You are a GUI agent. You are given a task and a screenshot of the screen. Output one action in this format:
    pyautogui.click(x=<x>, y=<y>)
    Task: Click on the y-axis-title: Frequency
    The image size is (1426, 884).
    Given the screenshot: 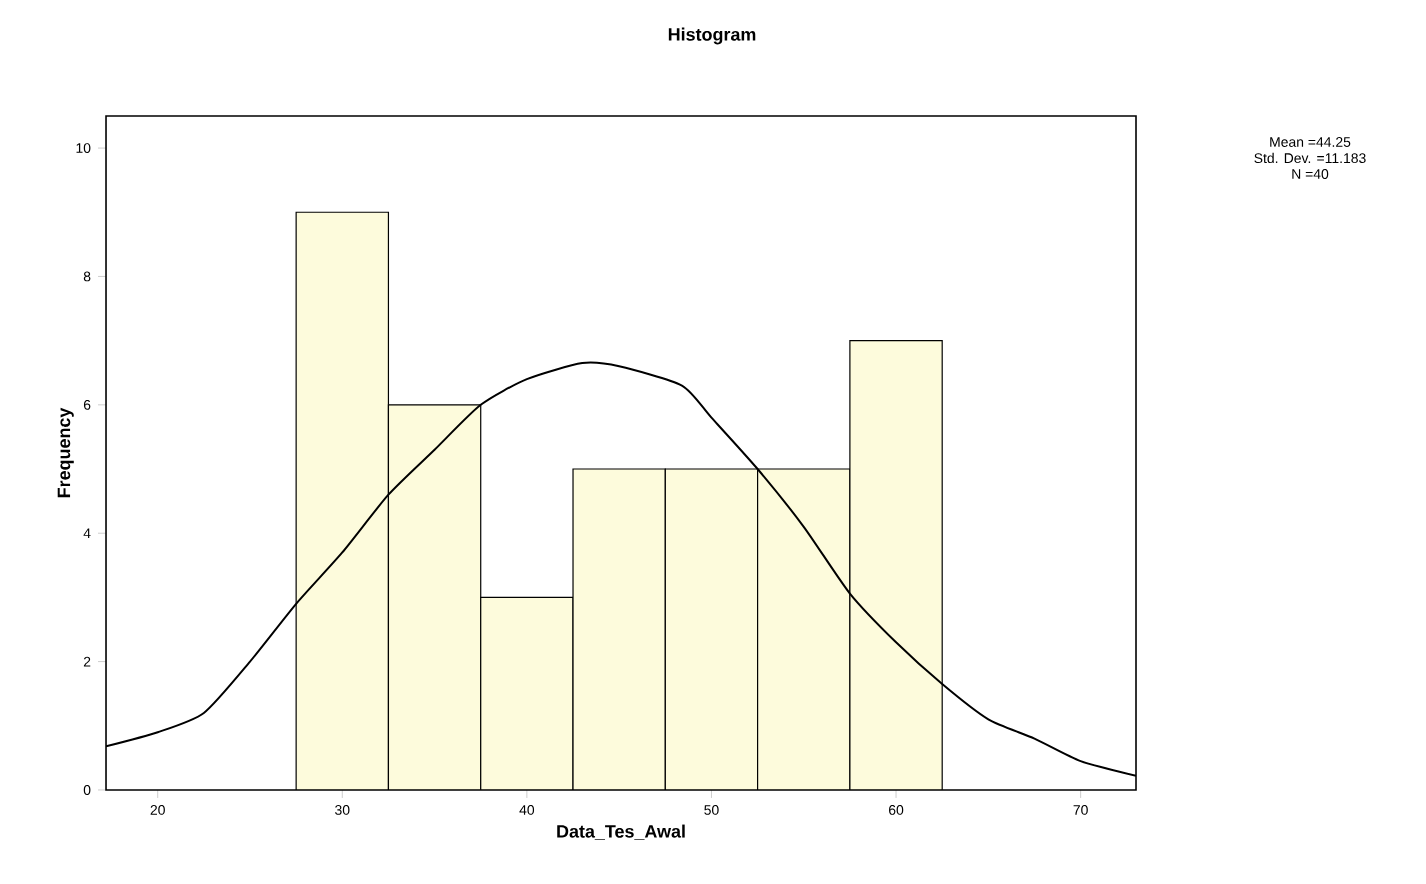 What is the action you would take?
    pyautogui.click(x=65, y=452)
    